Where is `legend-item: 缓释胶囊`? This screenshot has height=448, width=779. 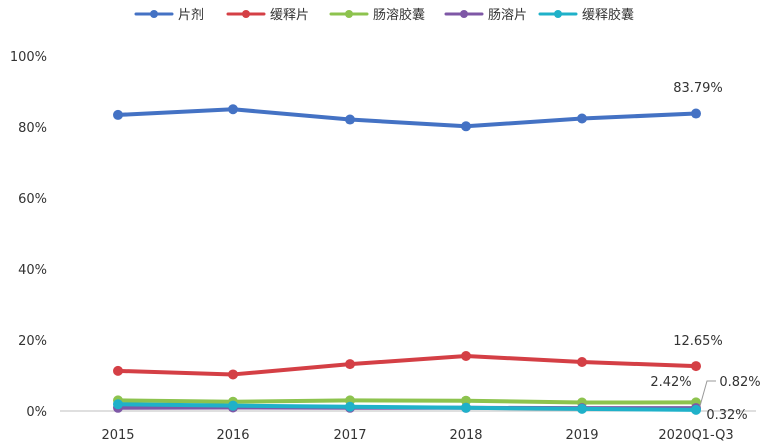
legend-item: 缓释胶囊 is located at coordinates (586, 15).